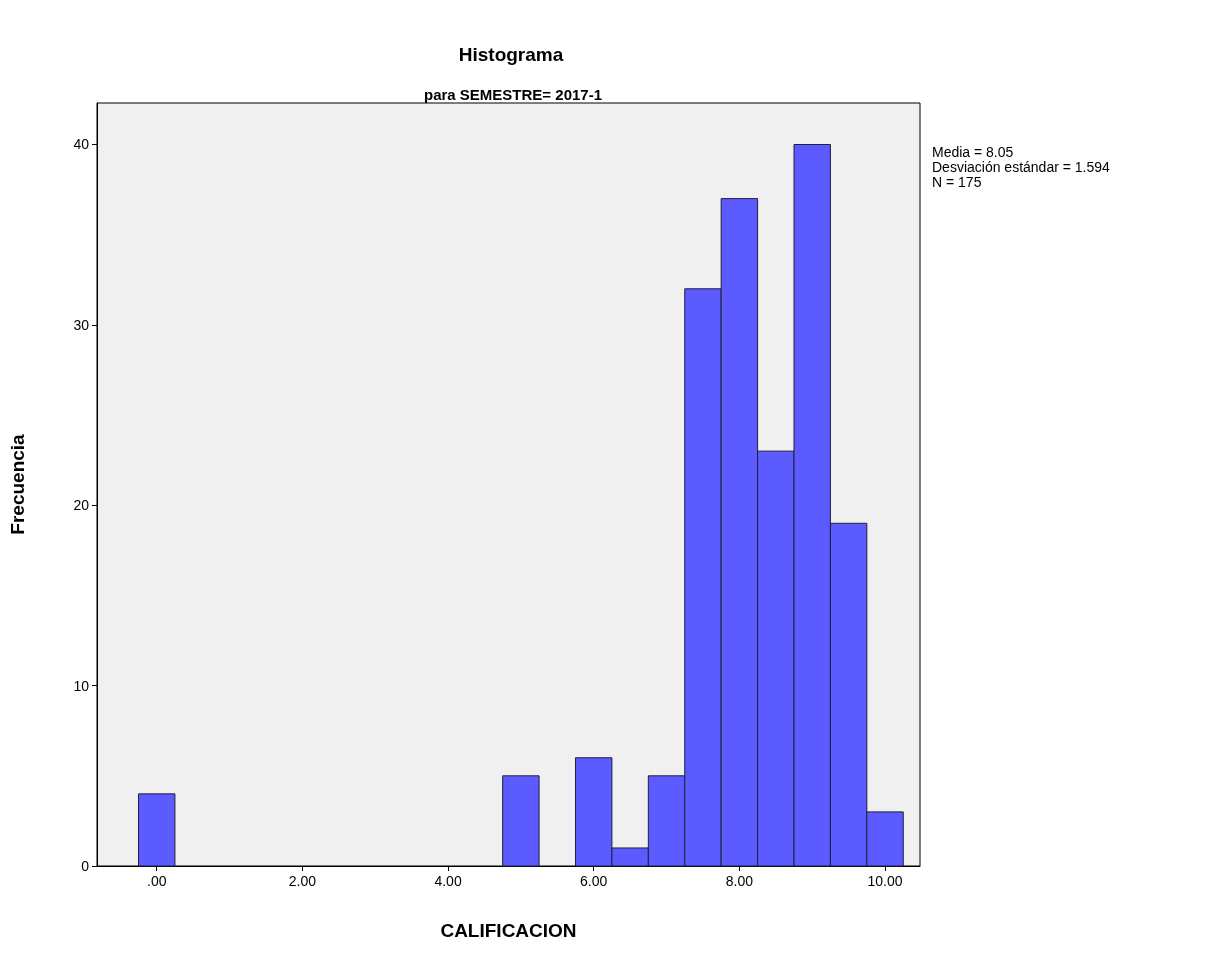 This screenshot has height=956, width=1215. What do you see at coordinates (957, 182) in the screenshot?
I see `text: N = 175` at bounding box center [957, 182].